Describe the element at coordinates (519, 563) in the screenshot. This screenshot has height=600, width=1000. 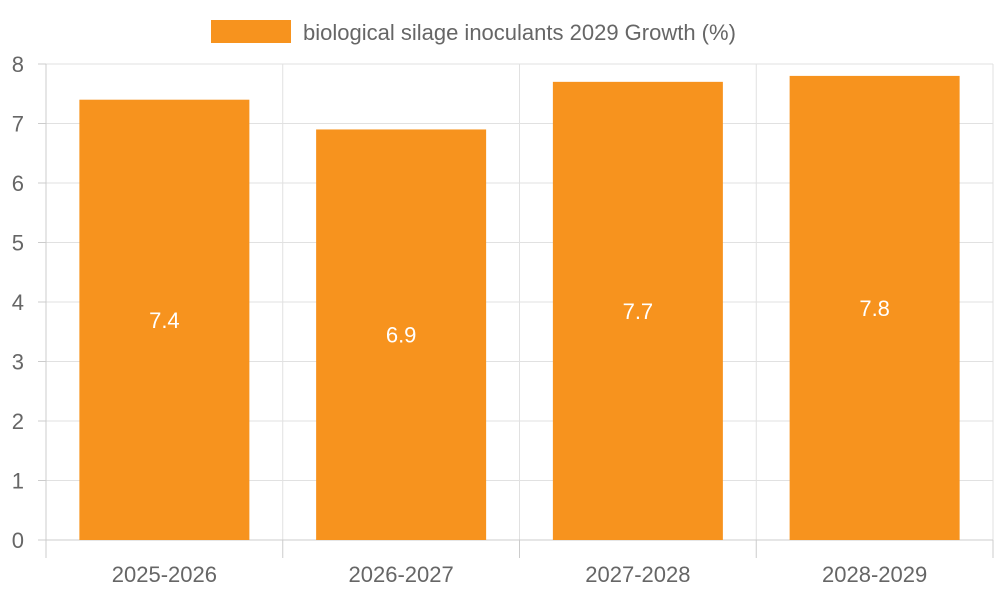
I see `x-axis: 2025-2026 2026-2027 2027-2028 2028-2029` at that location.